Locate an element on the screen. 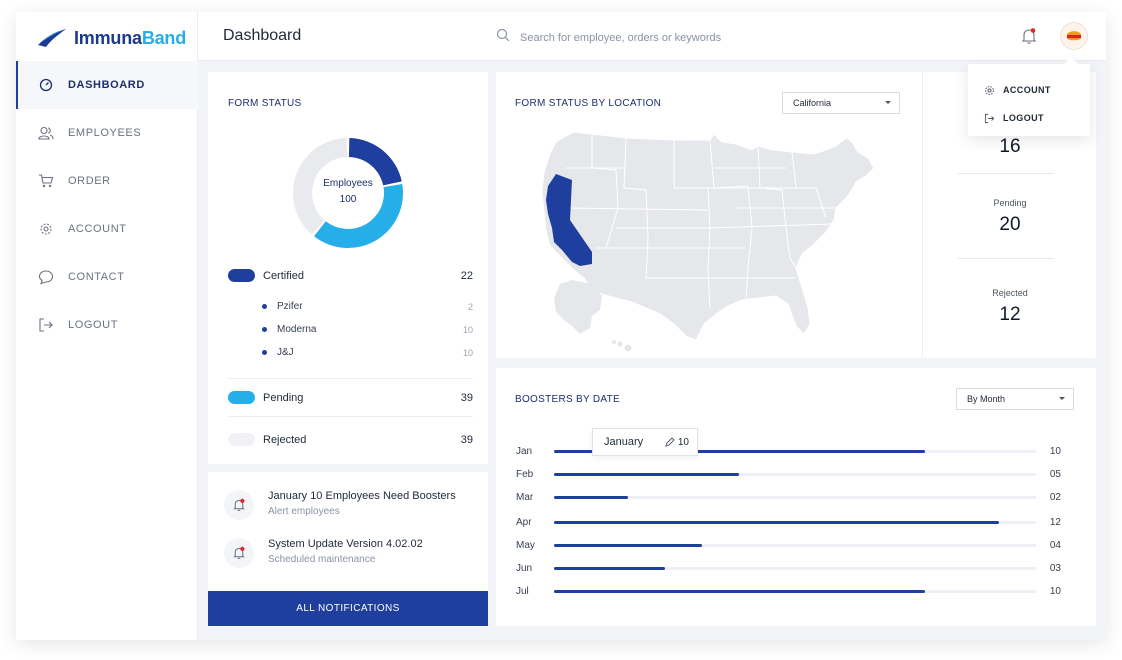 This screenshot has width=1122, height=660. hawaii-shape is located at coordinates (622, 346).